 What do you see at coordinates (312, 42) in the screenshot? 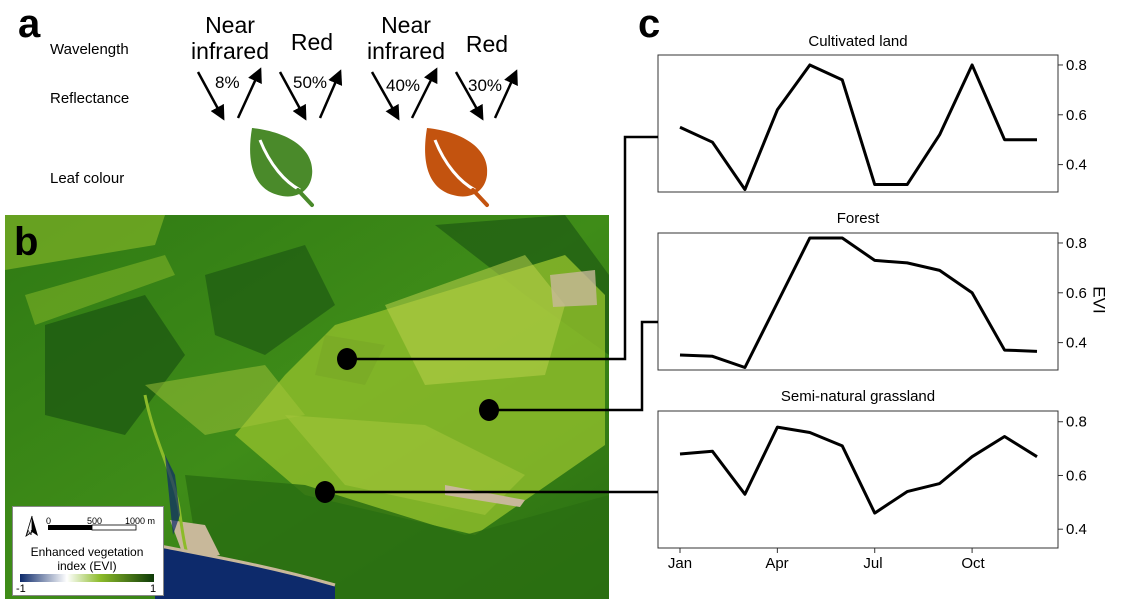
I see `leaf1-red-label: Red` at bounding box center [312, 42].